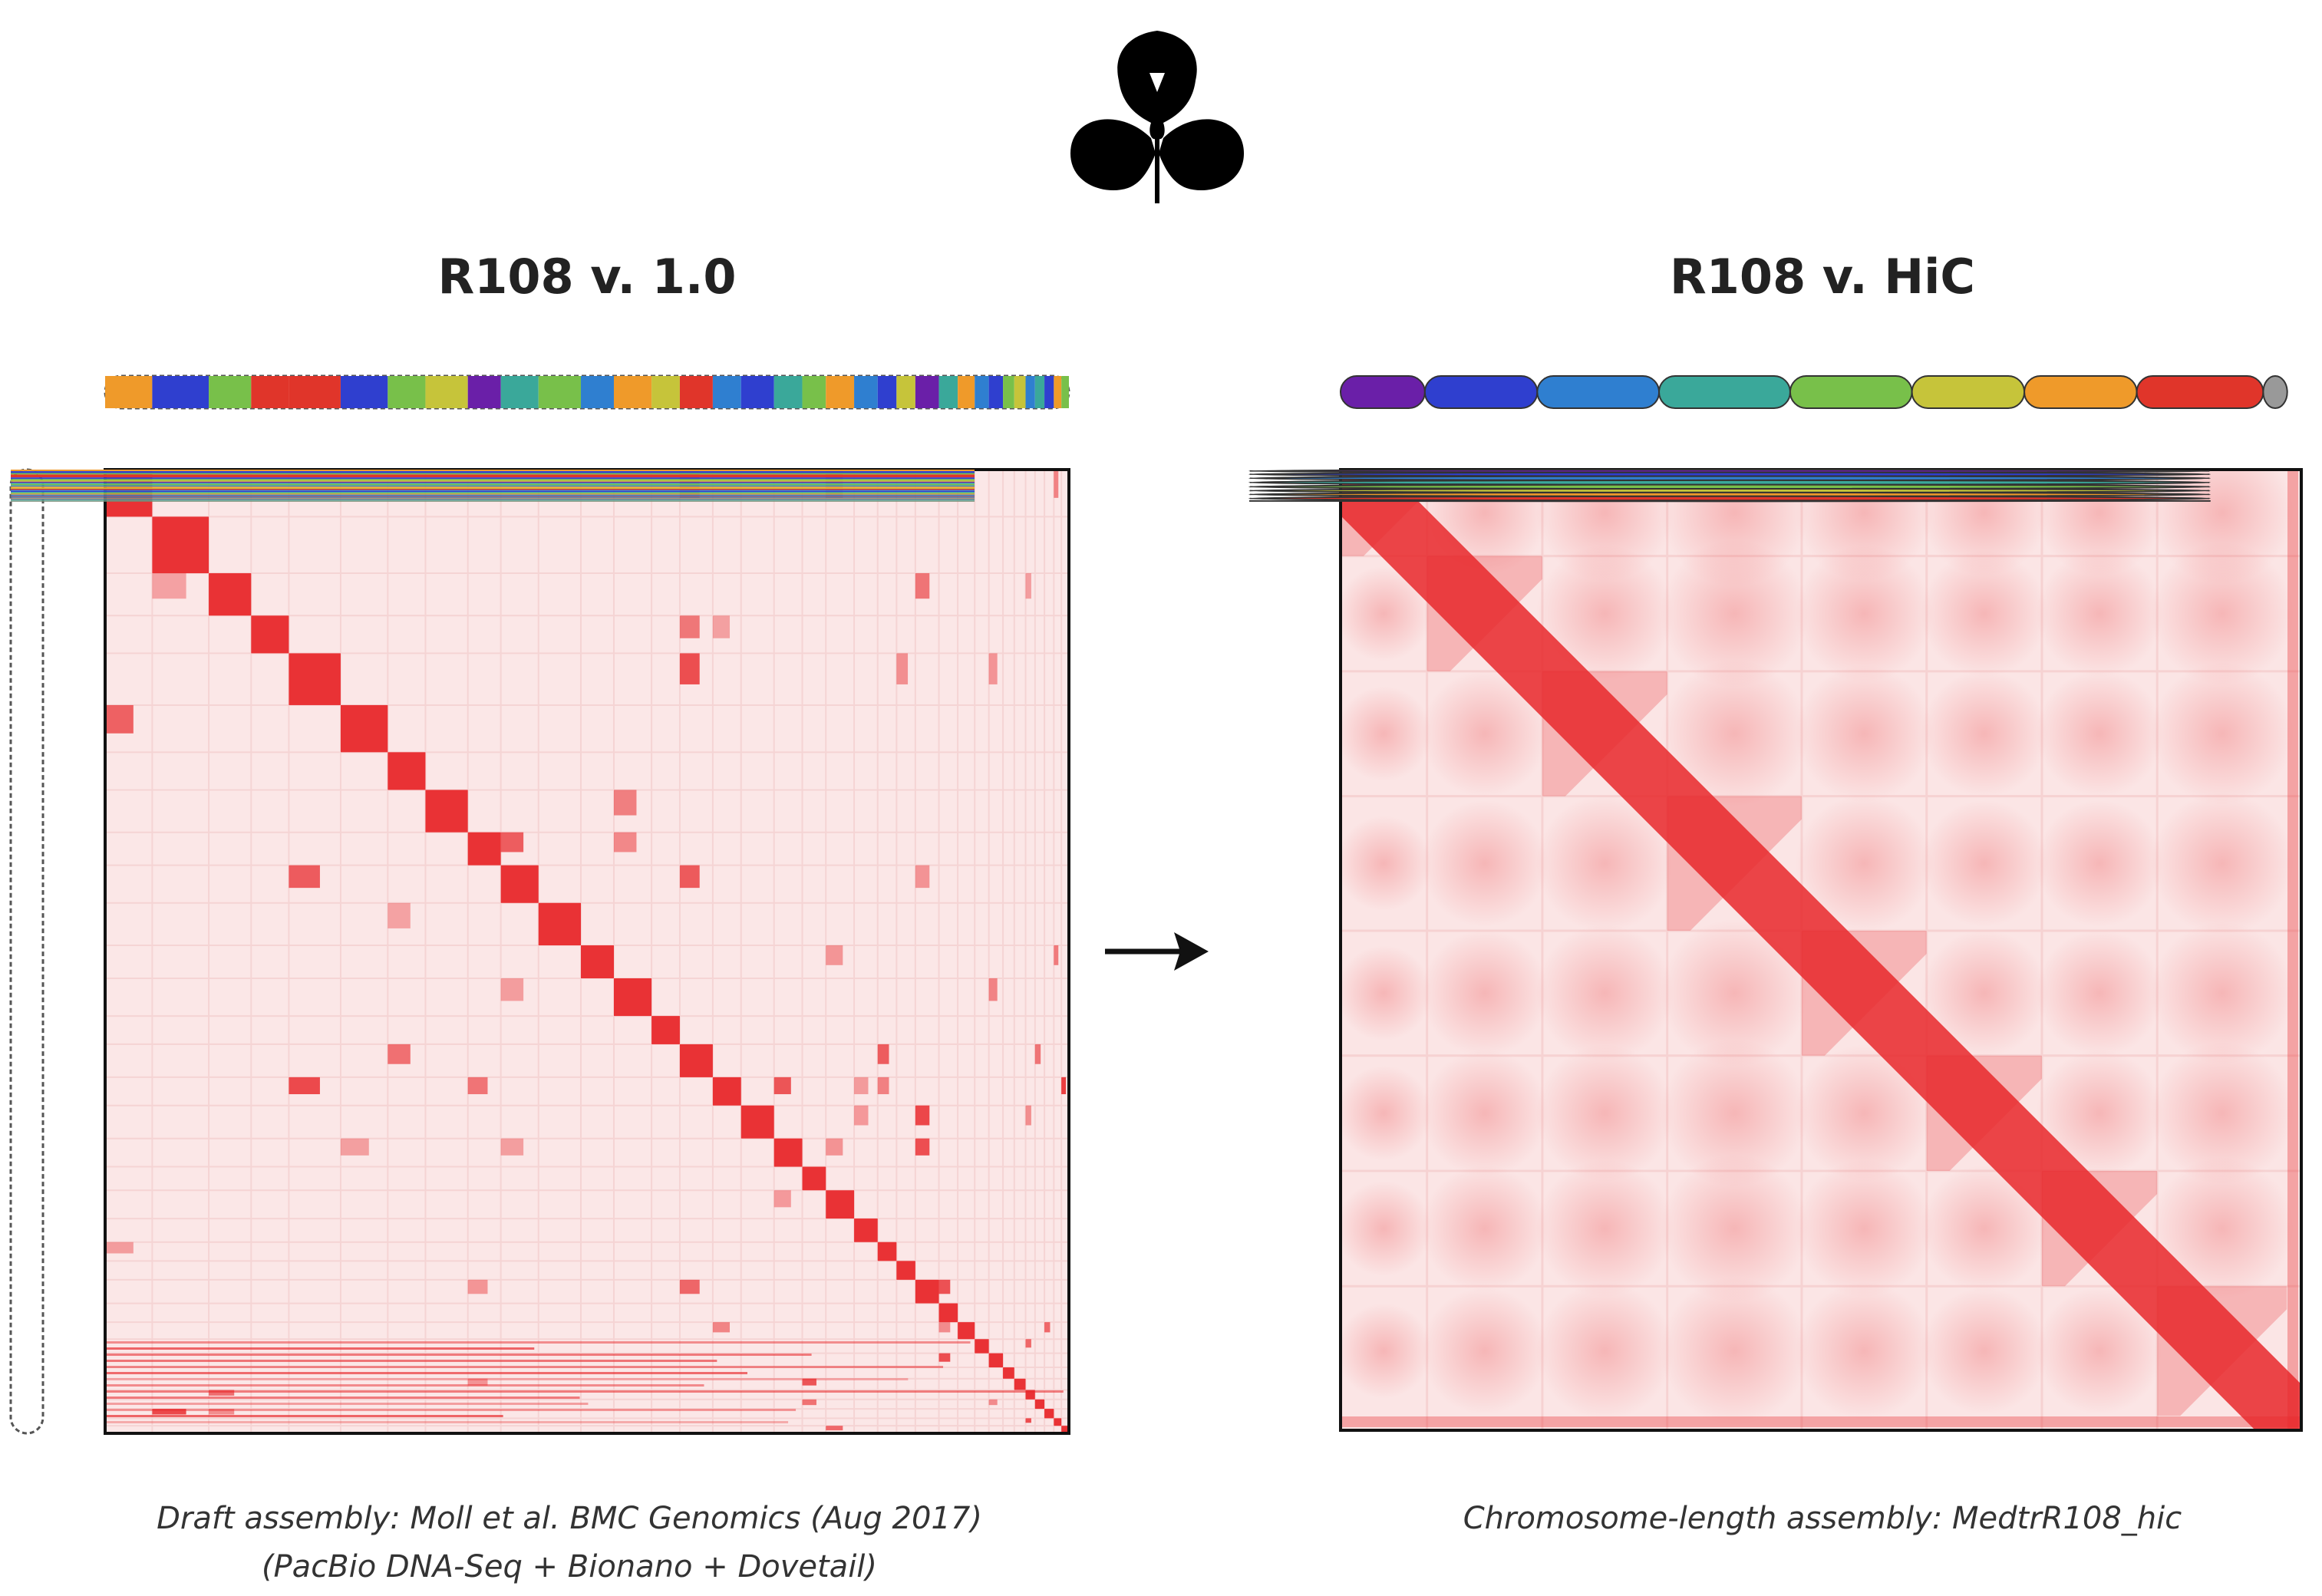 The width and height of the screenshot is (2322, 1596). I want to click on left-contig-bar-horizontal, so click(587, 392).